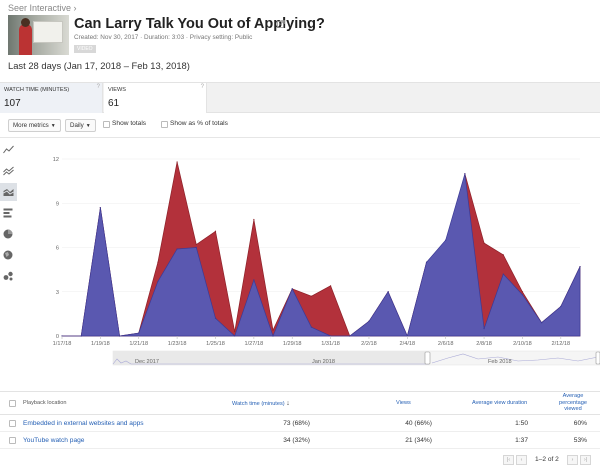  What do you see at coordinates (597, 358) in the screenshot?
I see `range-handle-right` at bounding box center [597, 358].